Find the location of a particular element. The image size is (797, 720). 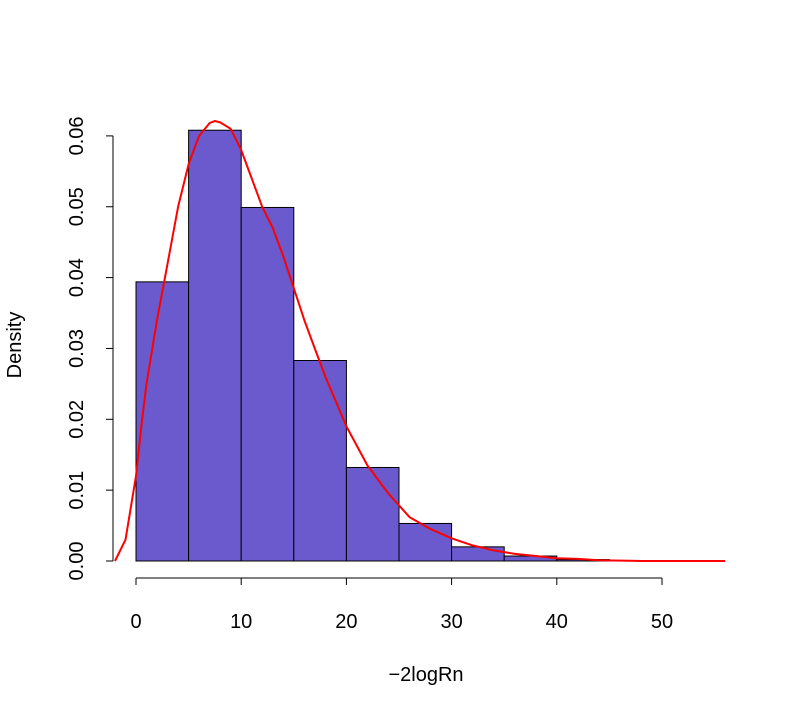

y-tick-label: 0.01 is located at coordinates (77, 490).